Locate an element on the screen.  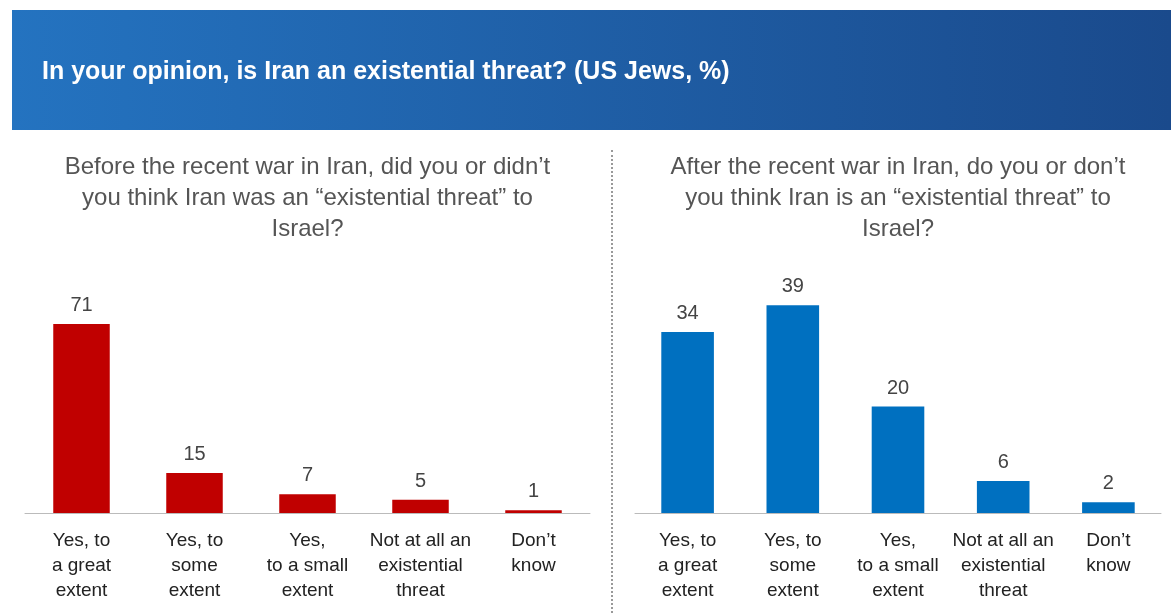
data-label: 2 is located at coordinates (1108, 482).